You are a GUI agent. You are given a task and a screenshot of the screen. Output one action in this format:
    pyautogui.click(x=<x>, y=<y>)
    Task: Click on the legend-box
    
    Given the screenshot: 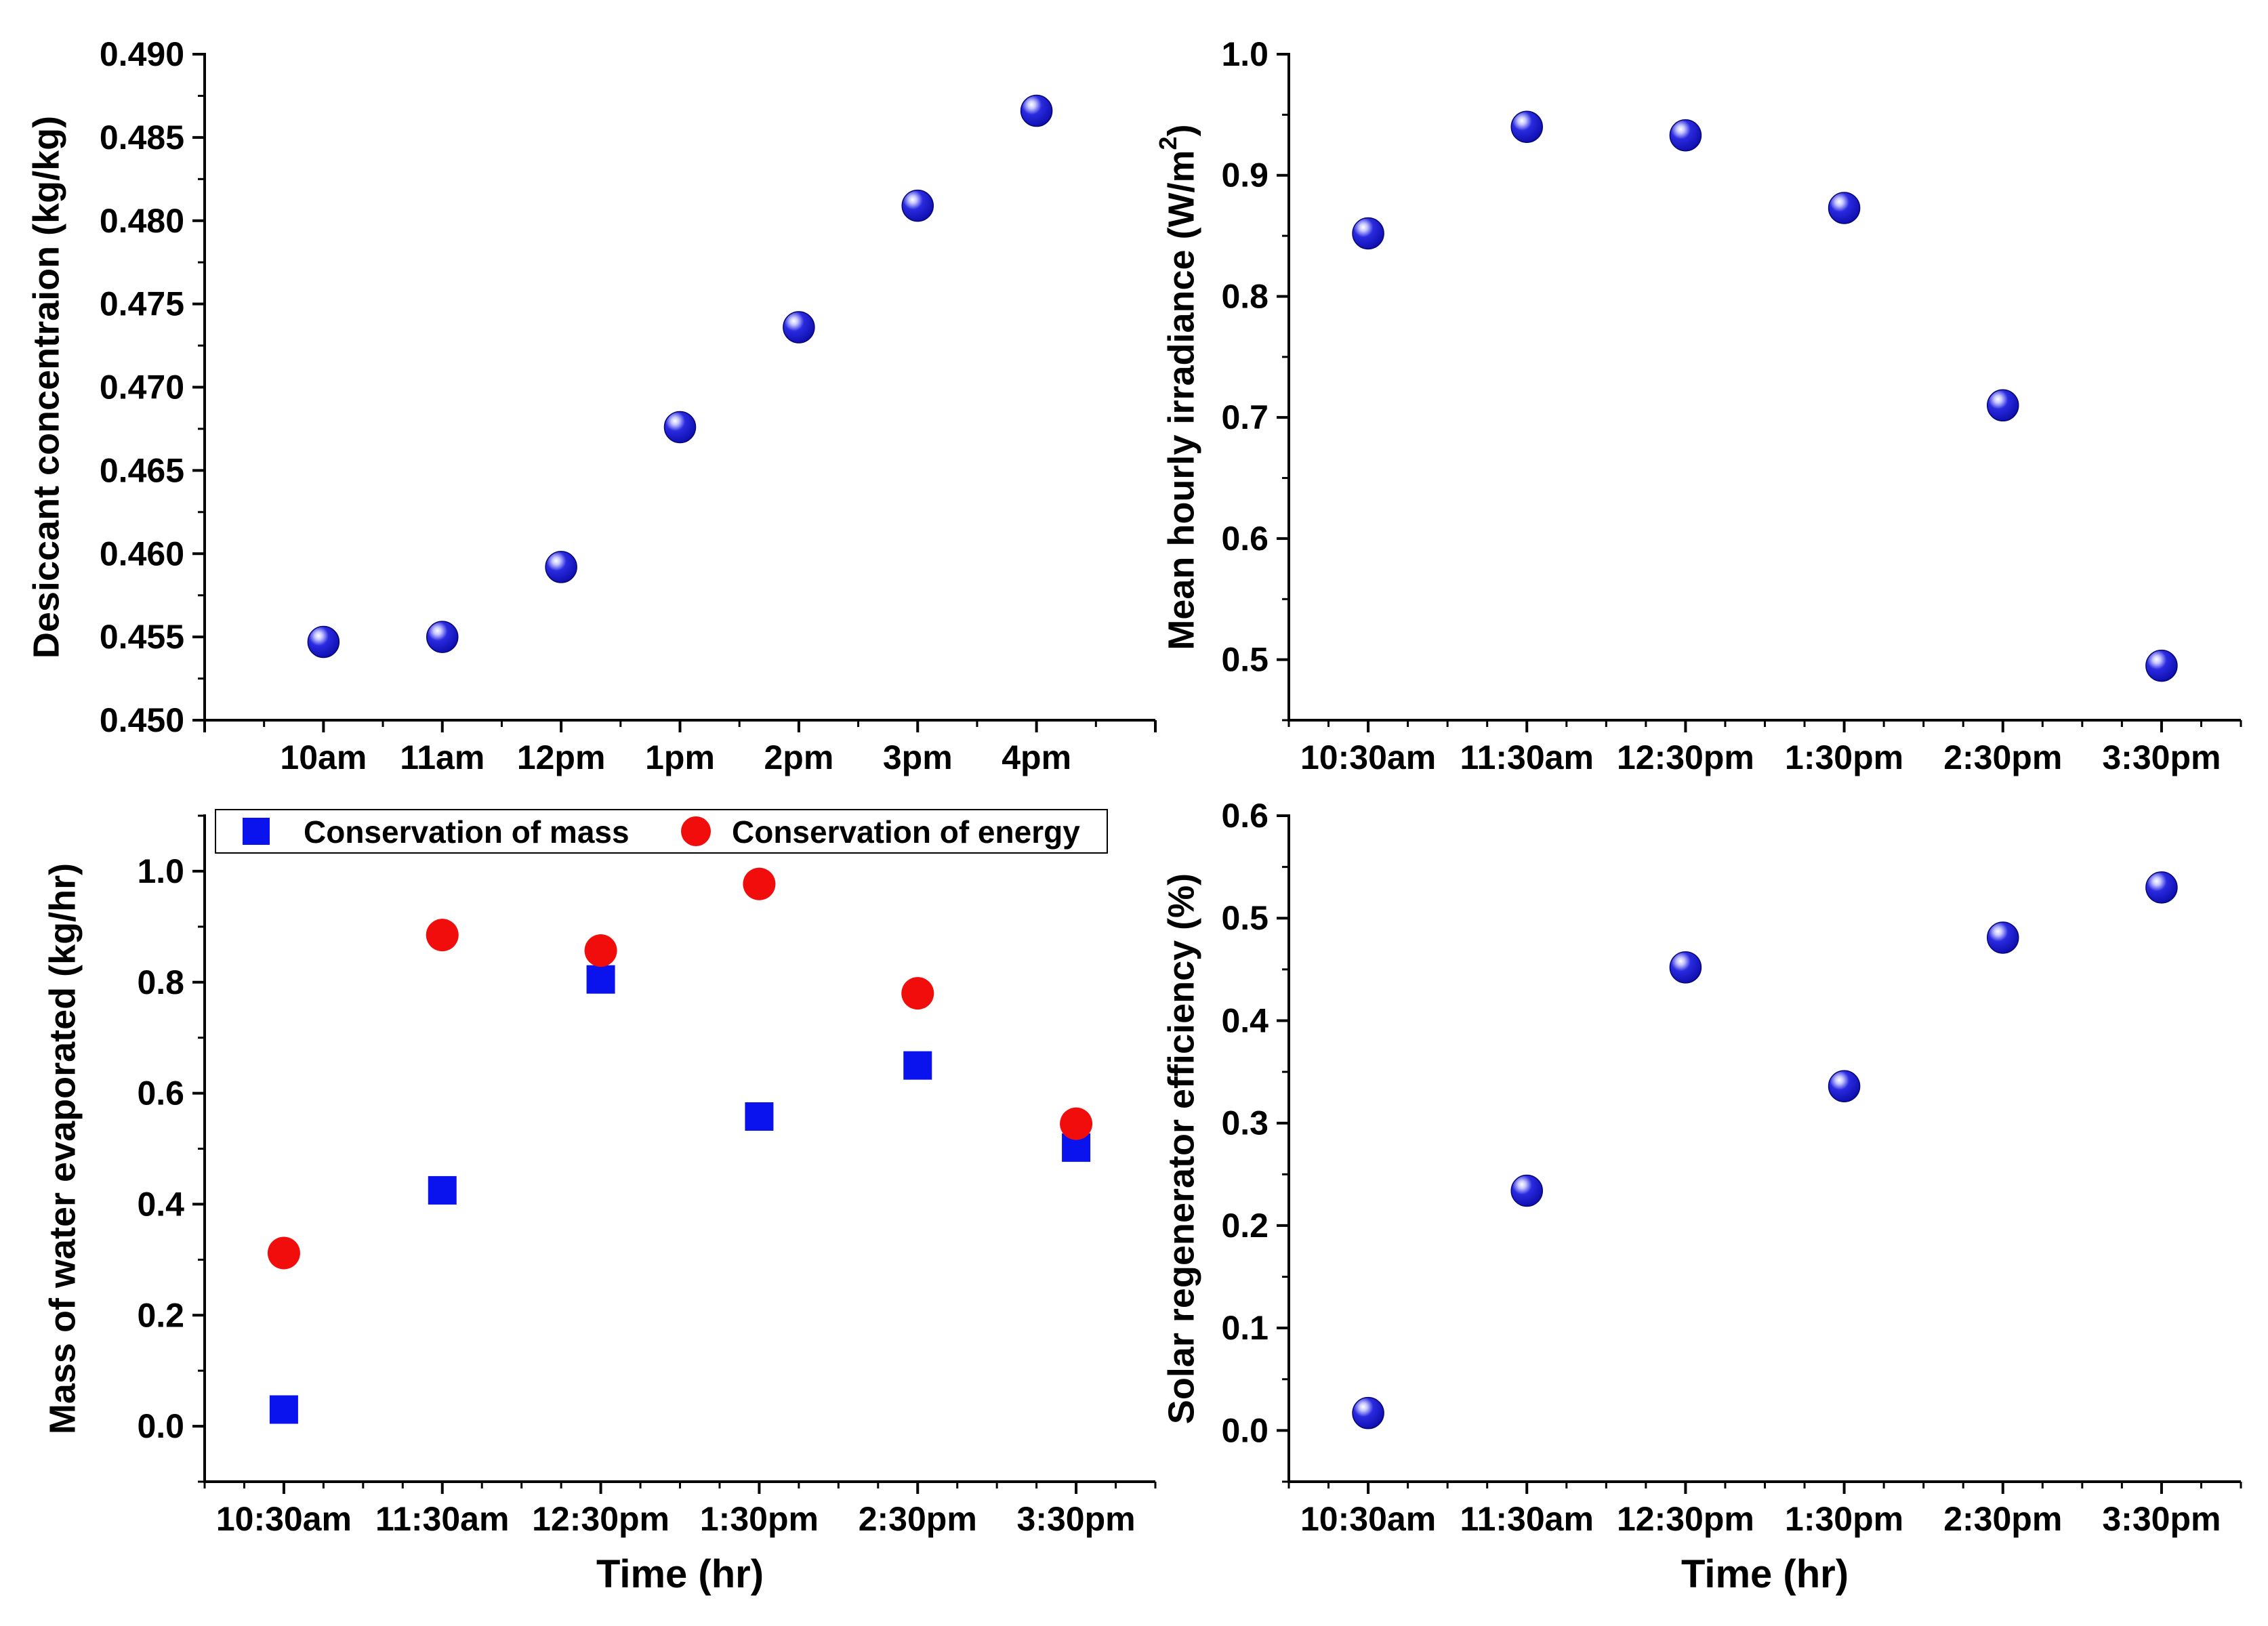 What is the action you would take?
    pyautogui.click(x=661, y=831)
    